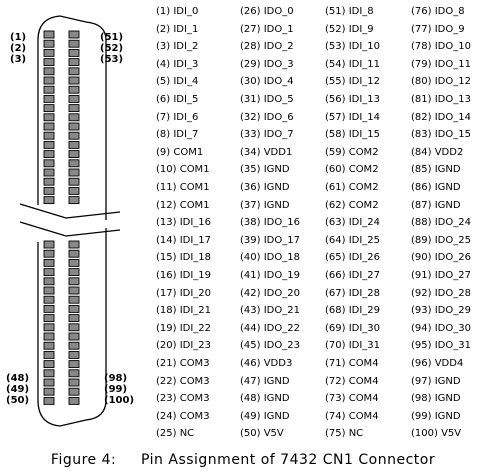 The image size is (486, 475). Describe the element at coordinates (175, 434) in the screenshot. I see `pin-assignment: (25) NC` at that location.